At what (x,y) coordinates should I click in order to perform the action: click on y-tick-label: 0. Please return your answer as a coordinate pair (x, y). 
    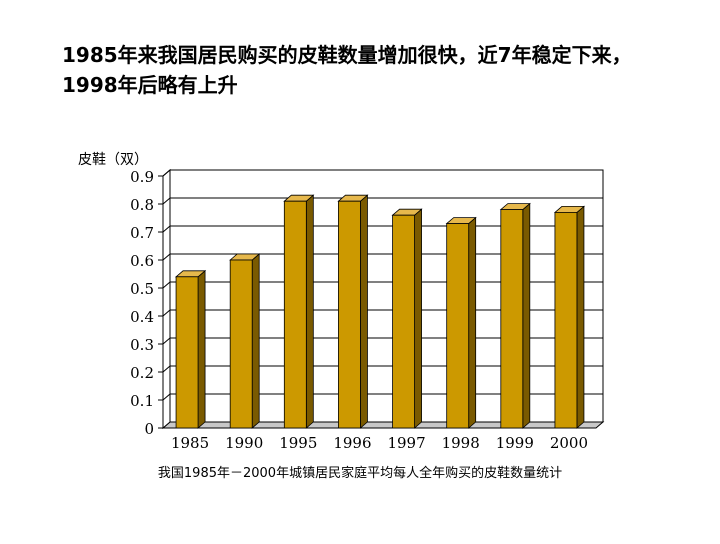
    Looking at the image, I should click on (149, 429).